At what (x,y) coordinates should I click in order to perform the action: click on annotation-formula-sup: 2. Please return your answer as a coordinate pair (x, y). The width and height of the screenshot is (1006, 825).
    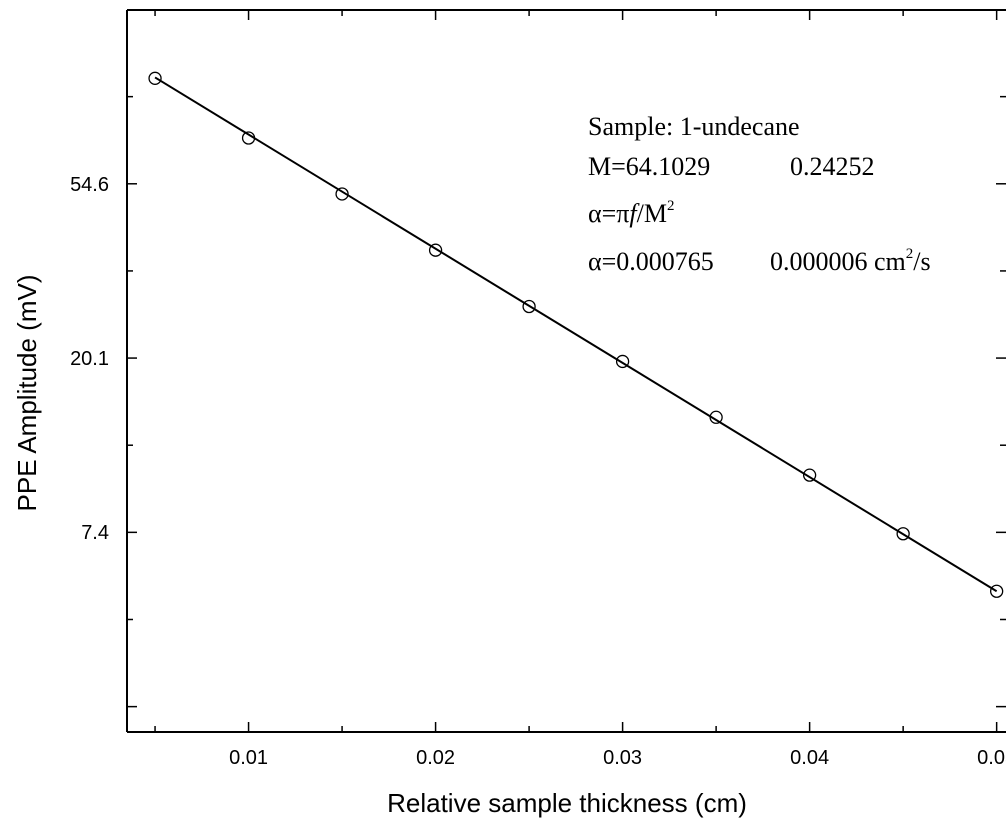
    Looking at the image, I should click on (671, 206).